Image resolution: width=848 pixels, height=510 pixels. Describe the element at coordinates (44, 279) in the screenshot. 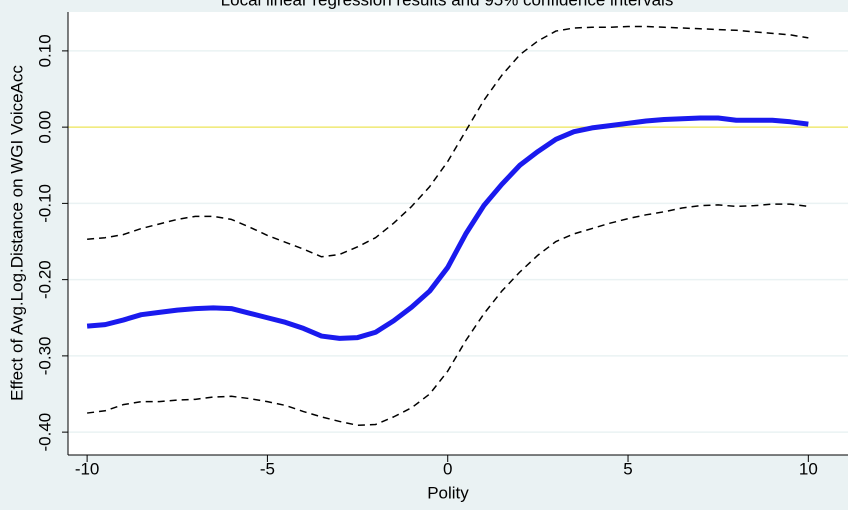

I see `y-tick-label: -0.20` at that location.